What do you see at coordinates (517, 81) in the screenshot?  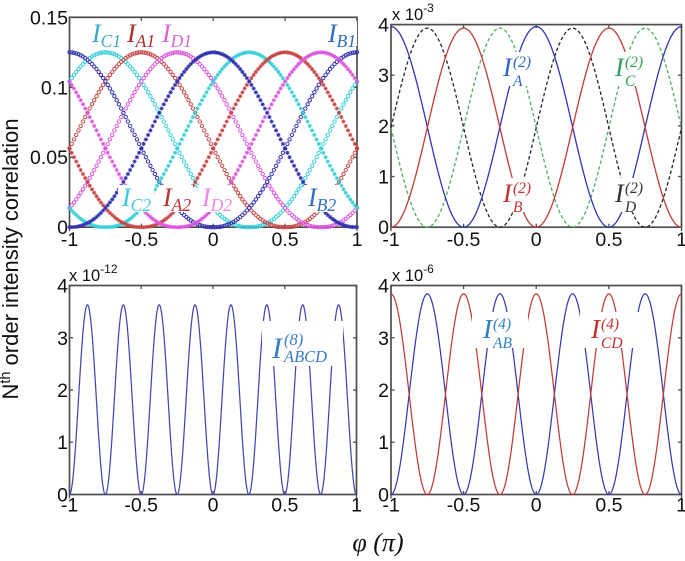 I see `svg-text: A` at bounding box center [517, 81].